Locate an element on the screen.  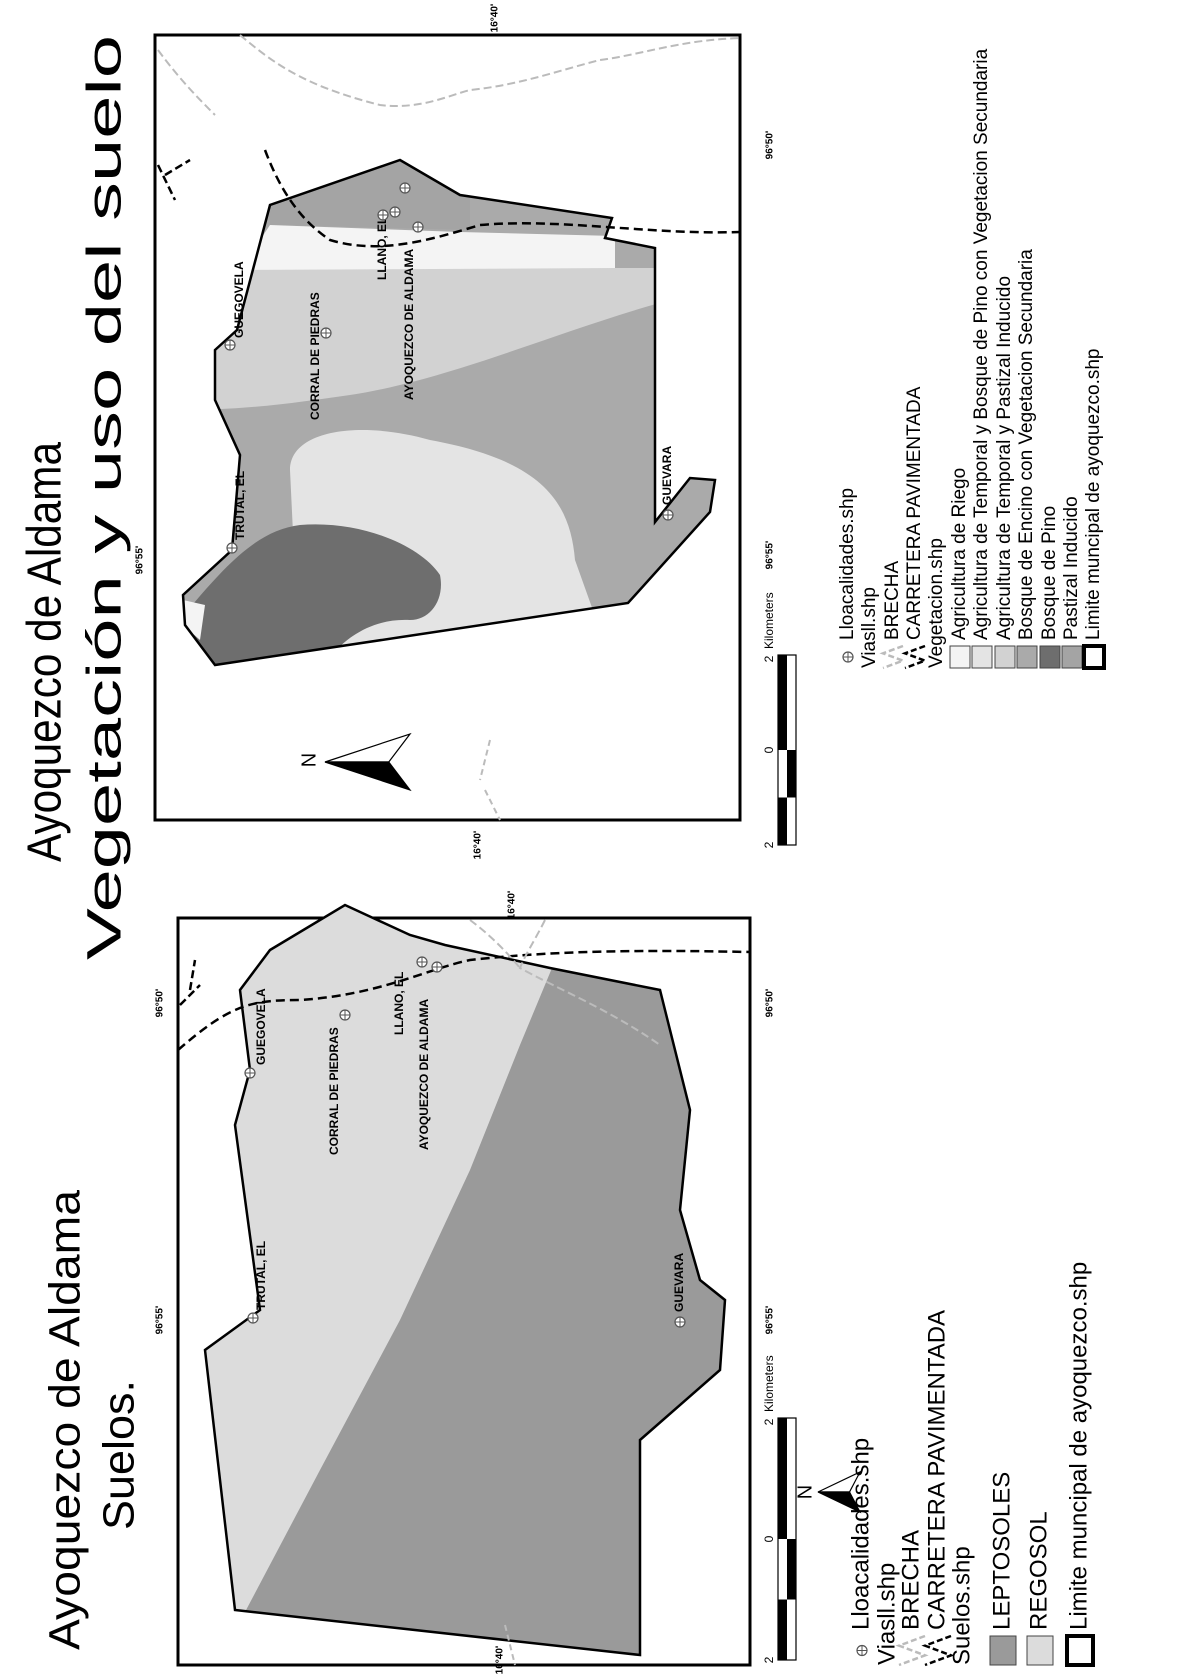
legend-label: Agricultura de Riego is located at coordinates (959, 554).